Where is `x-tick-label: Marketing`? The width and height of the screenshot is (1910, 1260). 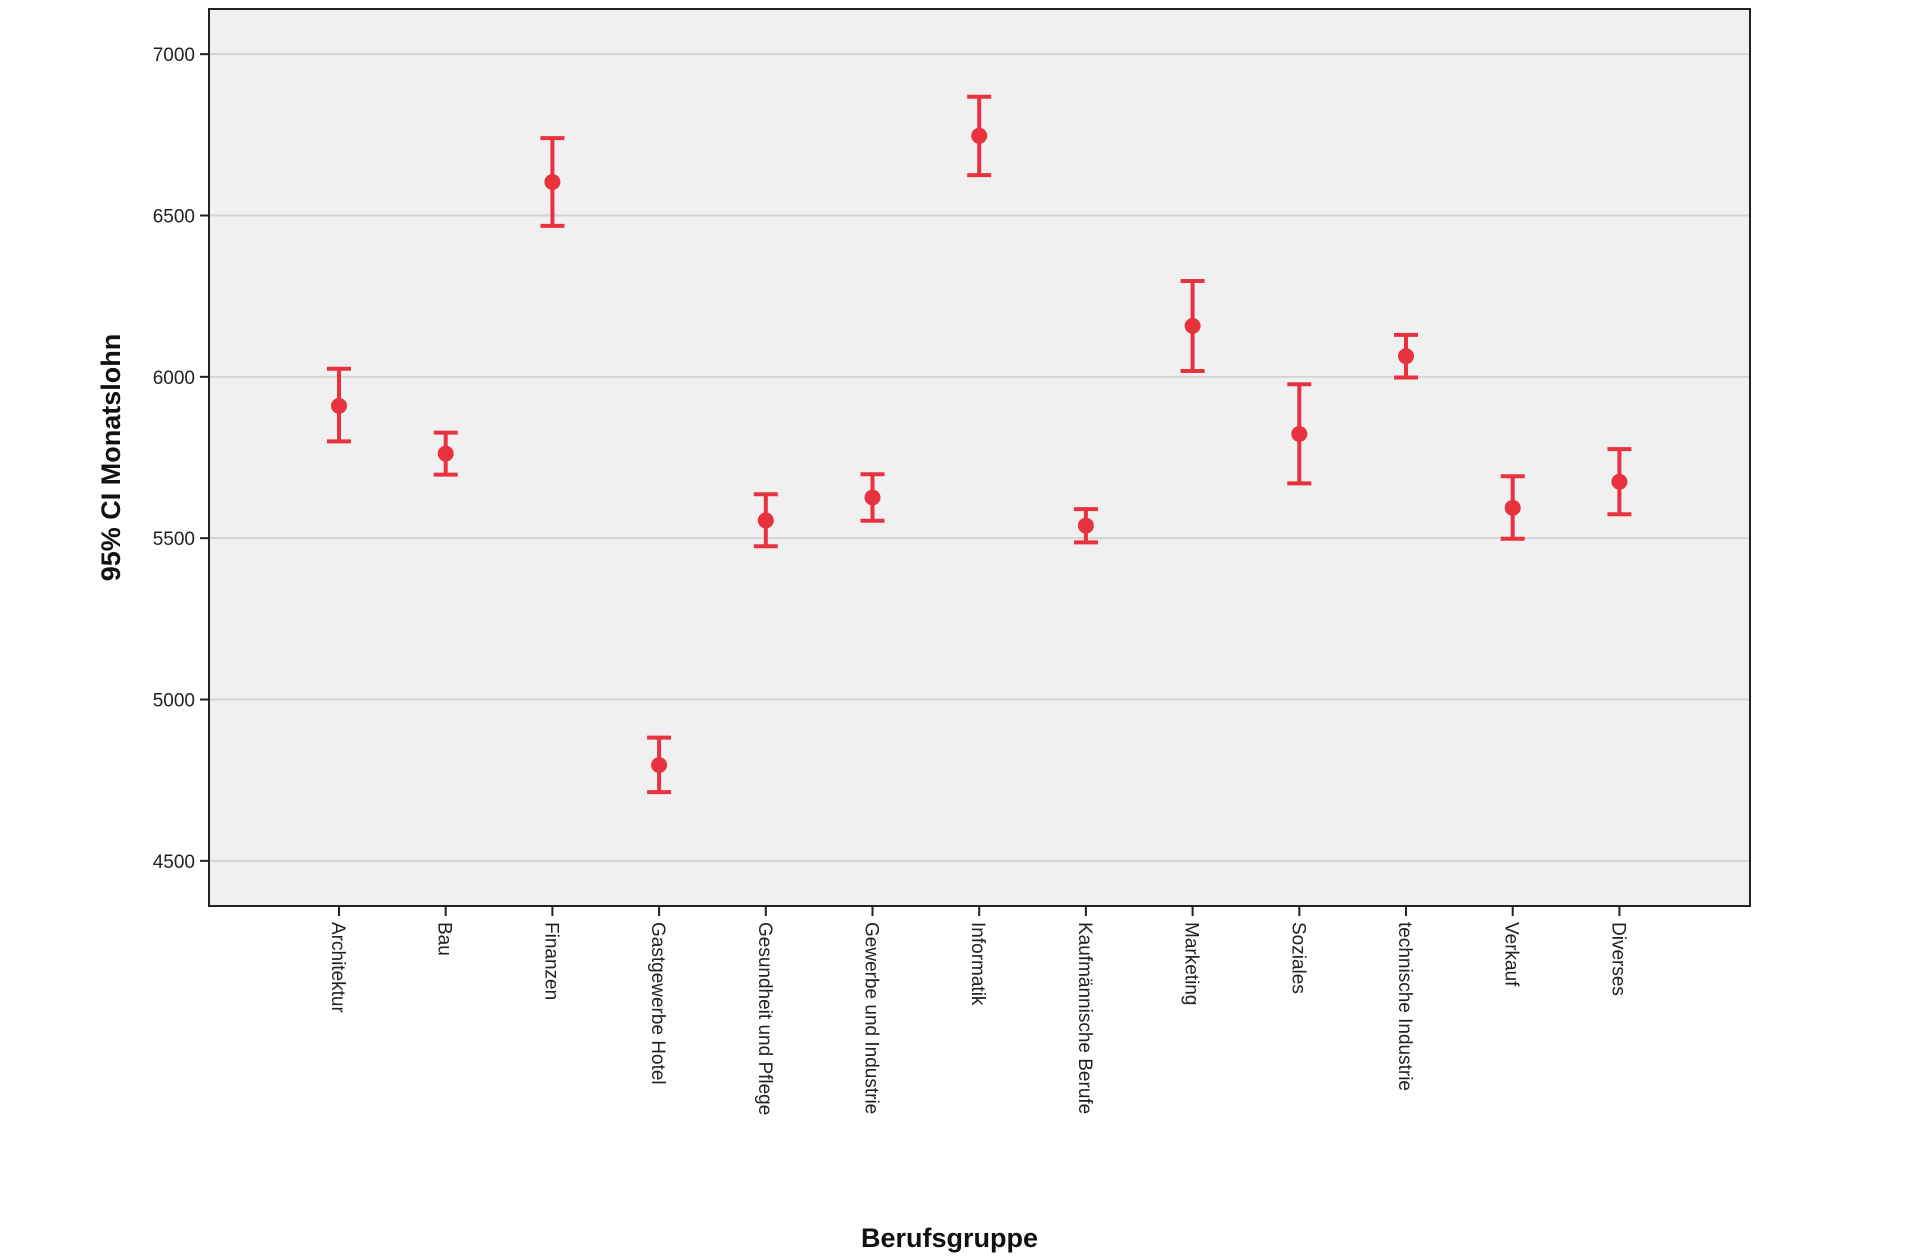
x-tick-label: Marketing is located at coordinates (1191, 963).